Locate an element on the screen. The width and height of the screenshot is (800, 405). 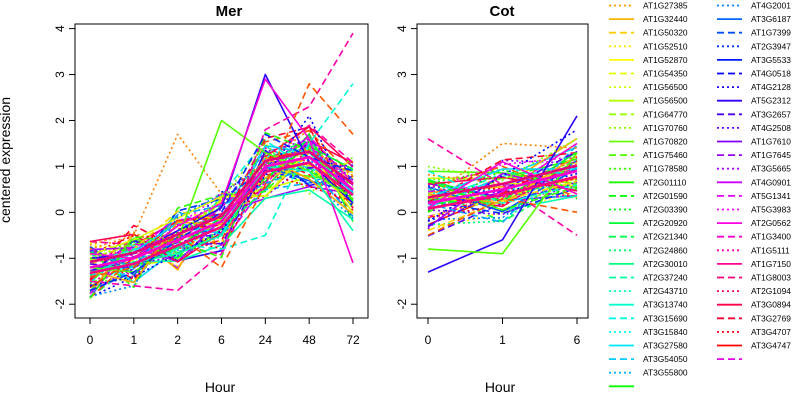
legend-label: AT1G5111 is located at coordinates (770, 250).